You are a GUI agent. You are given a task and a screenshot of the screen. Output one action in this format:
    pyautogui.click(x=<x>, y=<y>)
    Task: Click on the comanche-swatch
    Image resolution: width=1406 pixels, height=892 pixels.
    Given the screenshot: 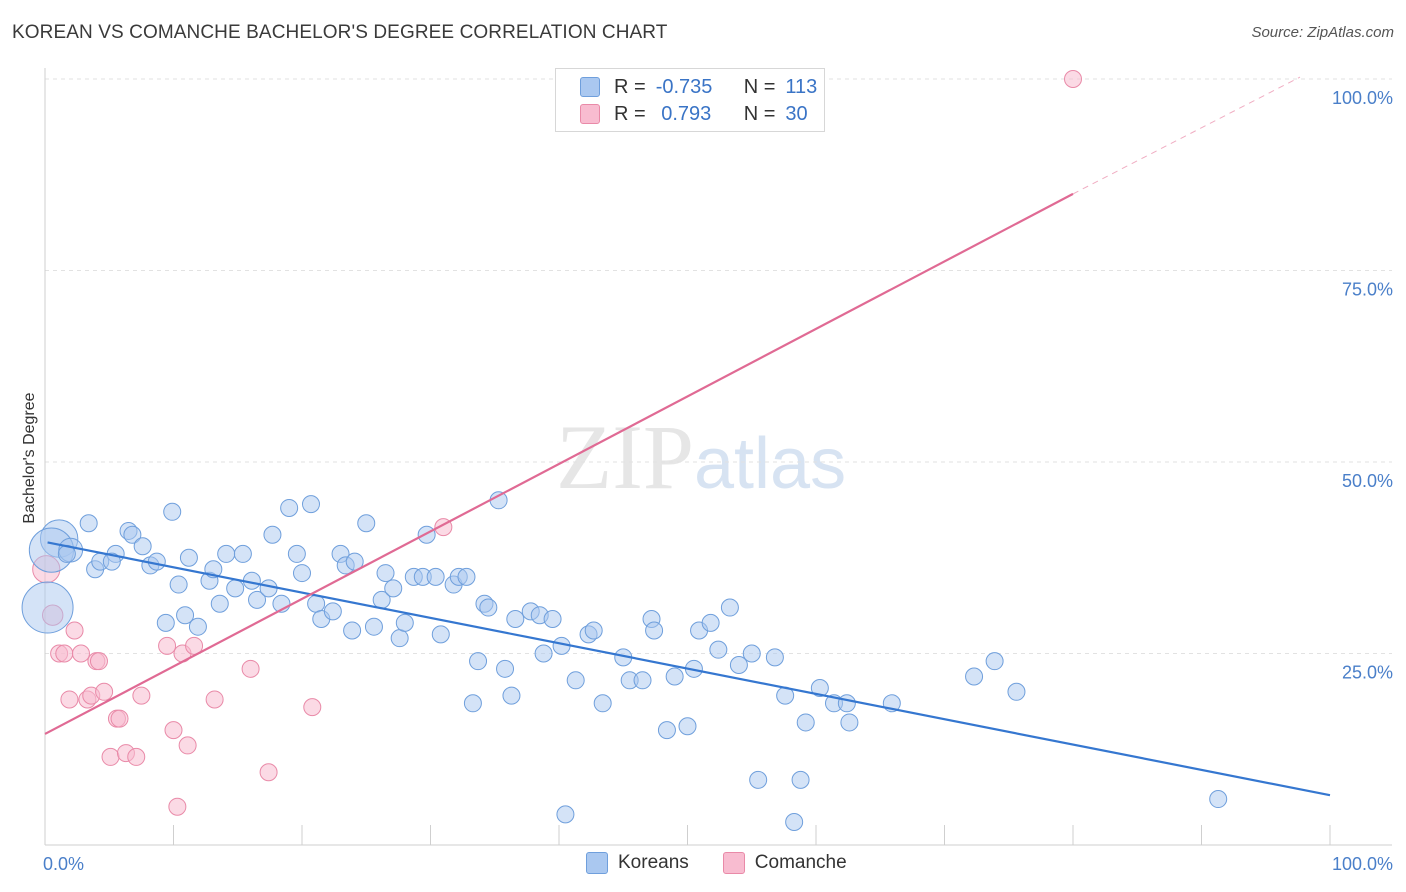 What is the action you would take?
    pyautogui.click(x=733, y=863)
    